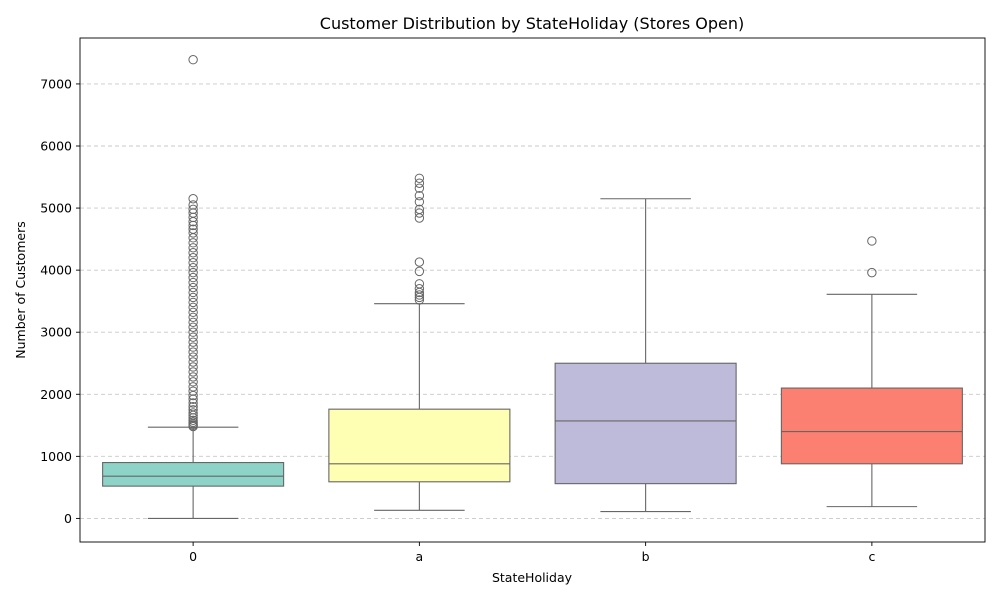 The height and width of the screenshot is (600, 1000). What do you see at coordinates (871, 556) in the screenshot?
I see `x-tick-label: c` at bounding box center [871, 556].